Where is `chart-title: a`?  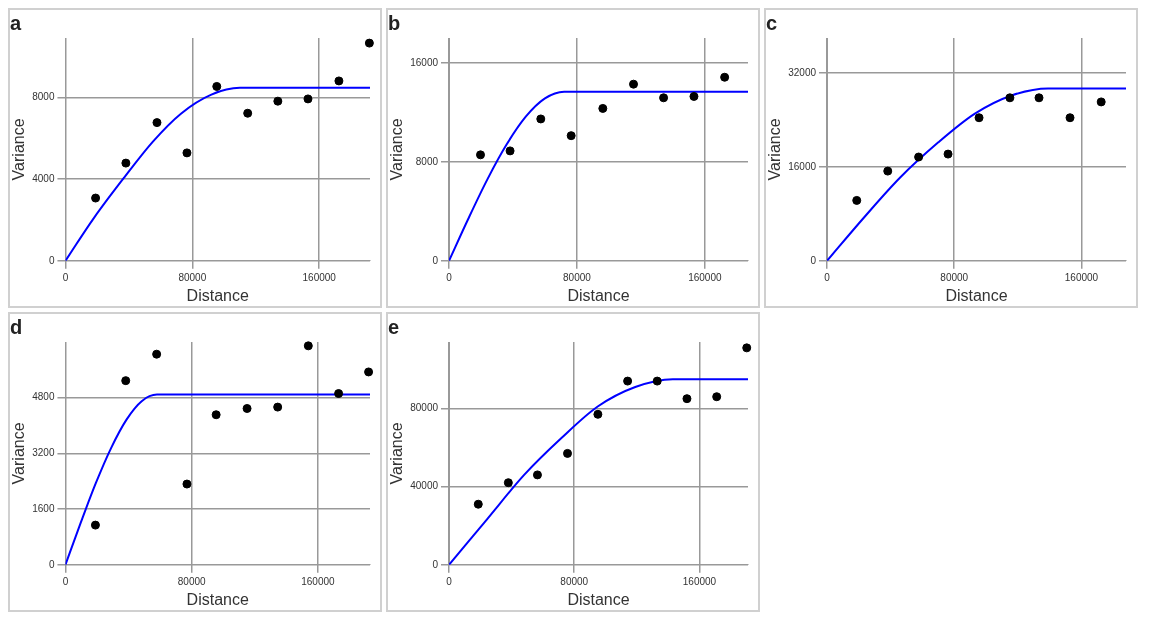
chart-title: a is located at coordinates (16, 22).